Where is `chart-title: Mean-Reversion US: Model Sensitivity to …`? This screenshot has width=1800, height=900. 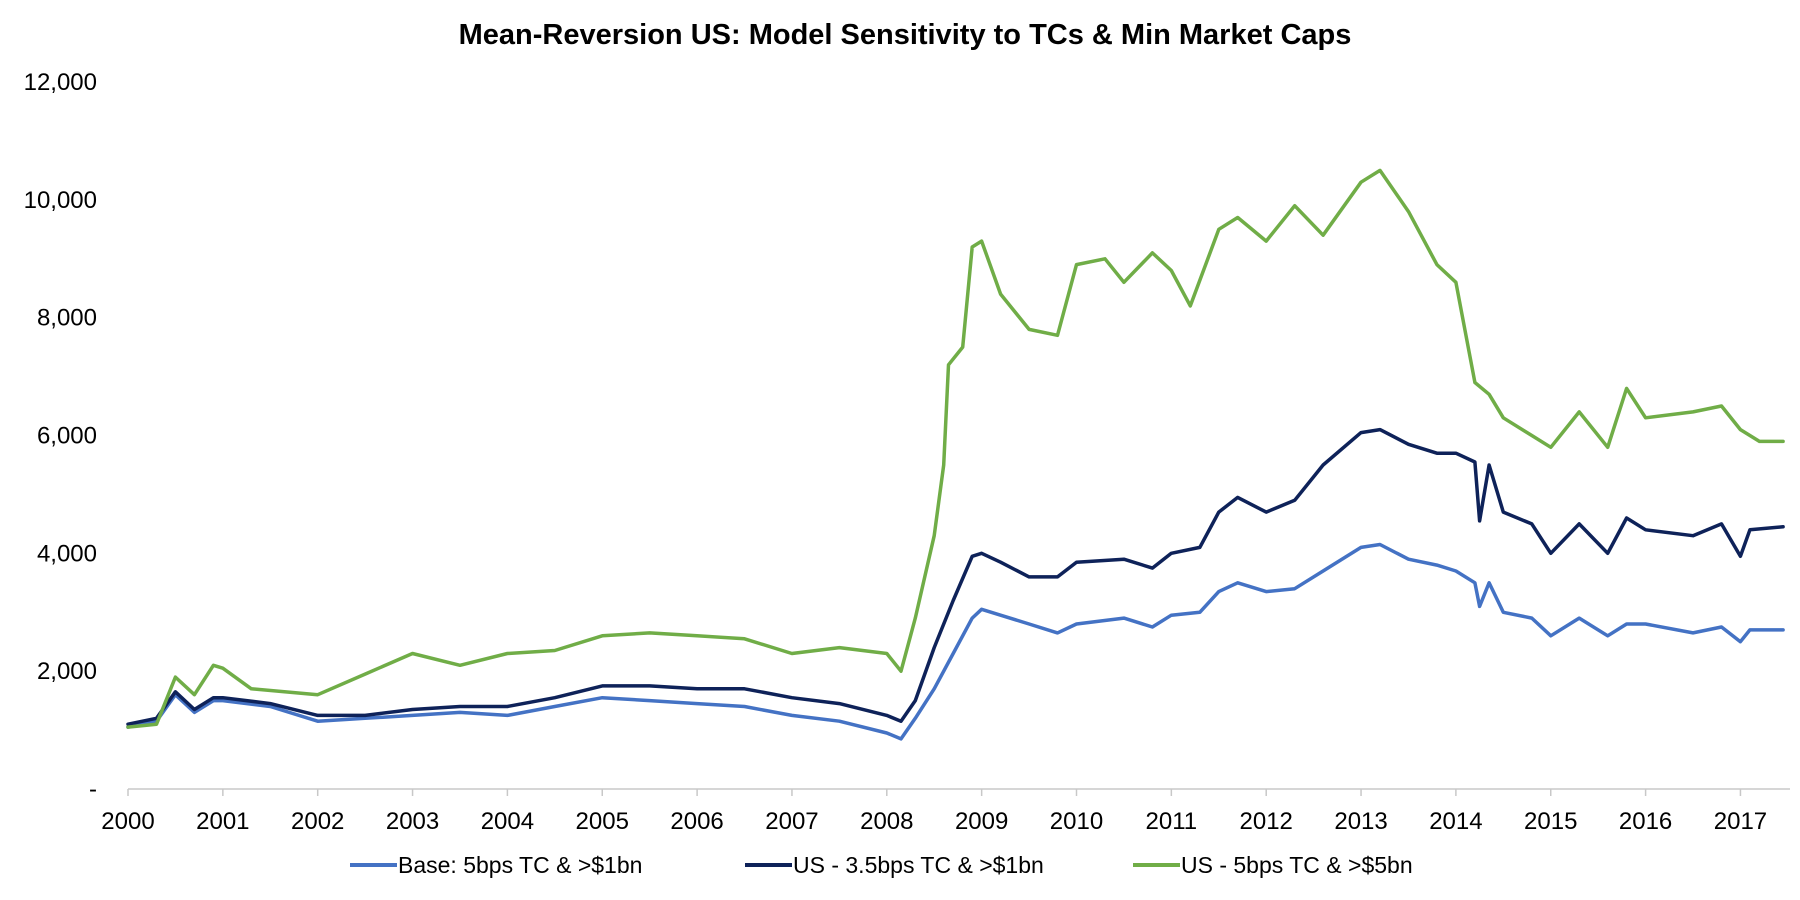
chart-title: Mean-Reversion US: Model Sensitivity to … is located at coordinates (905, 35).